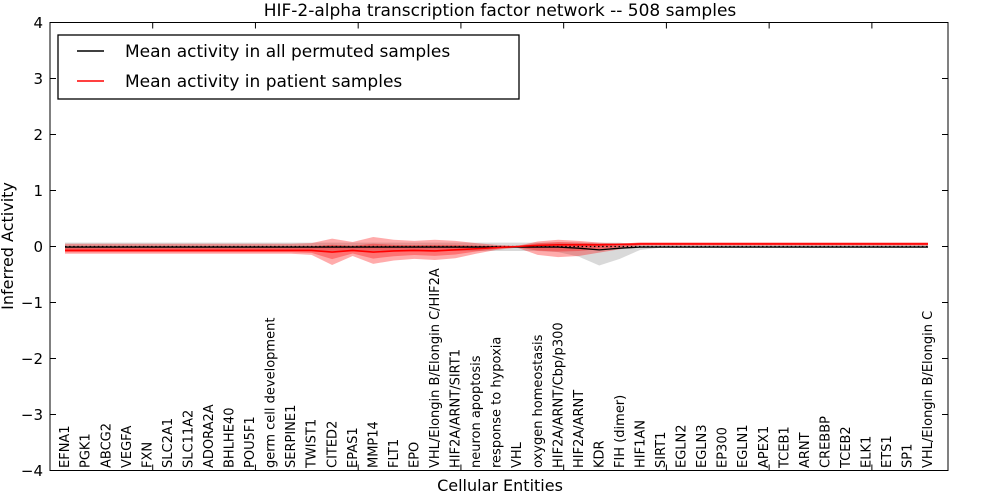  Describe the element at coordinates (38, 79) in the screenshot. I see `y-tick-label: 3` at that location.